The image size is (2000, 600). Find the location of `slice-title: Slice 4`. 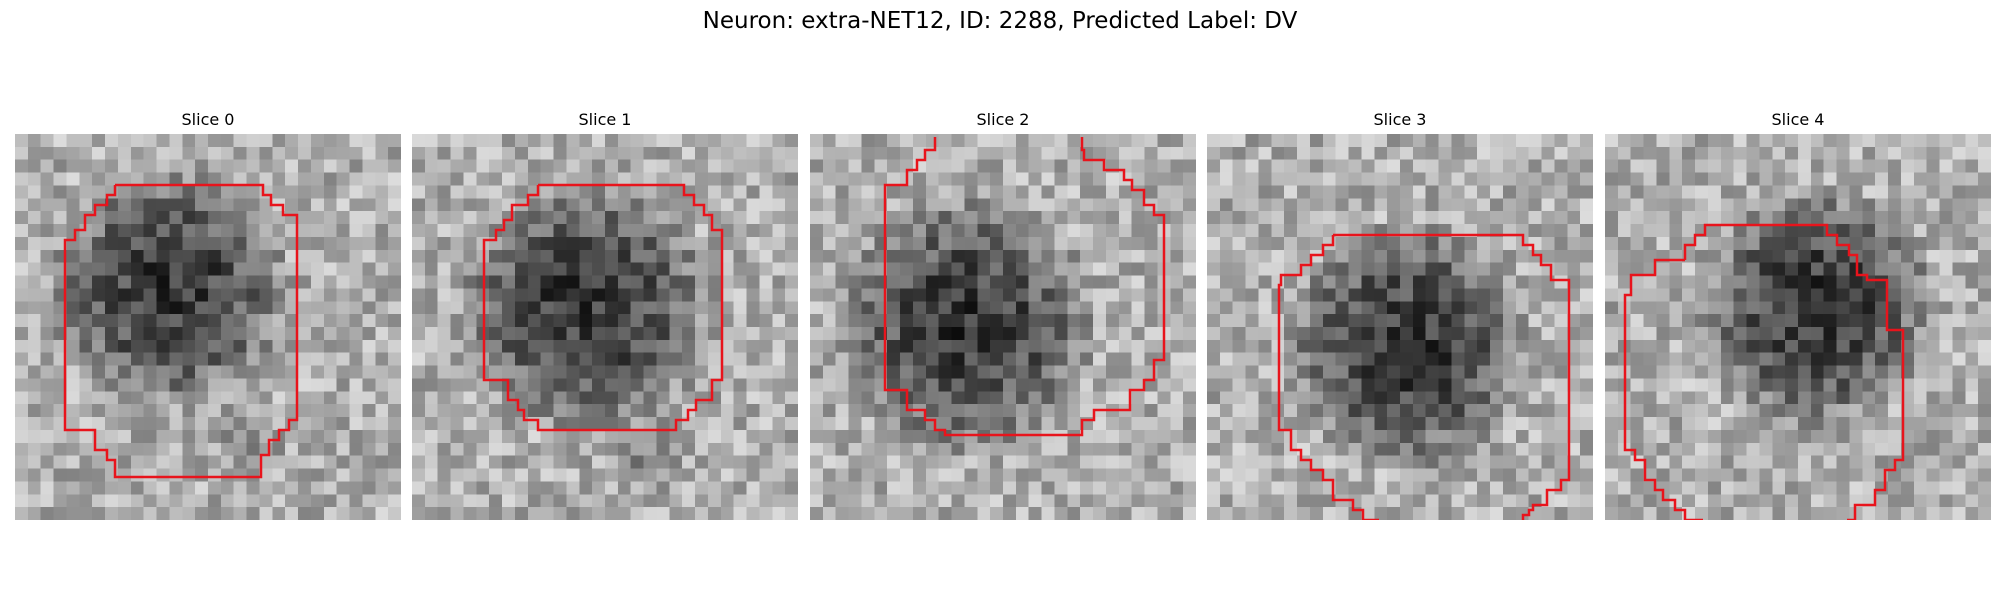

slice-title: Slice 4 is located at coordinates (1798, 119).